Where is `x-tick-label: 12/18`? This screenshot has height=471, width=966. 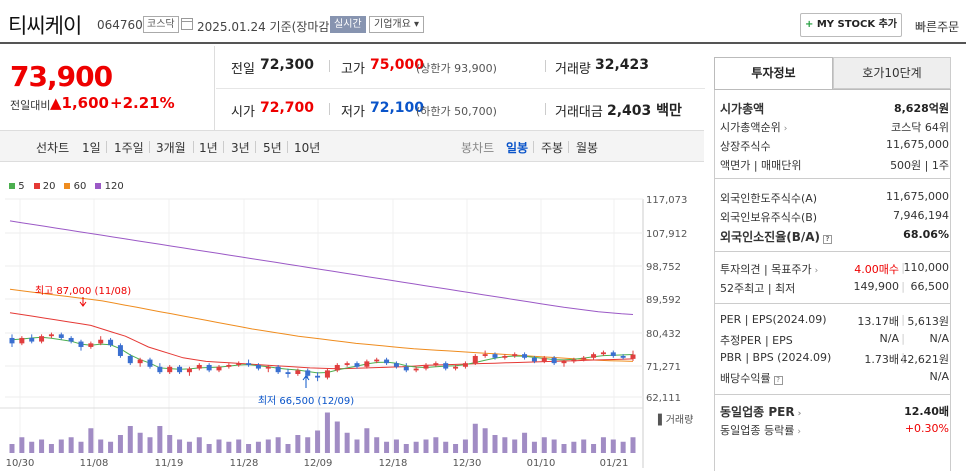 x-tick-label: 12/18 is located at coordinates (393, 463).